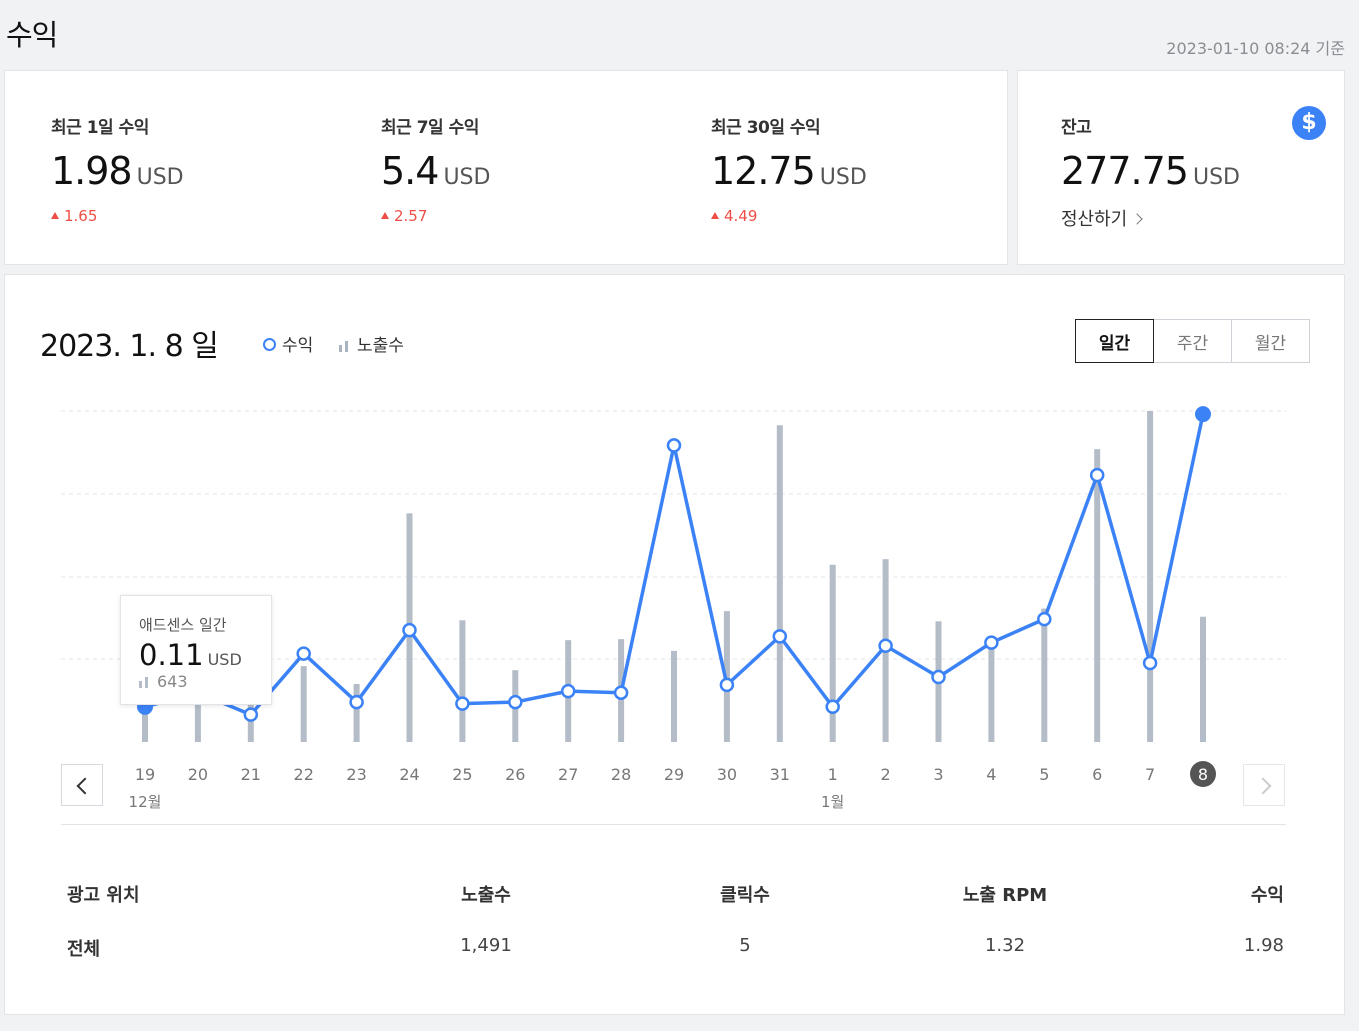 The height and width of the screenshot is (1031, 1359). I want to click on prev-period-button, so click(82, 785).